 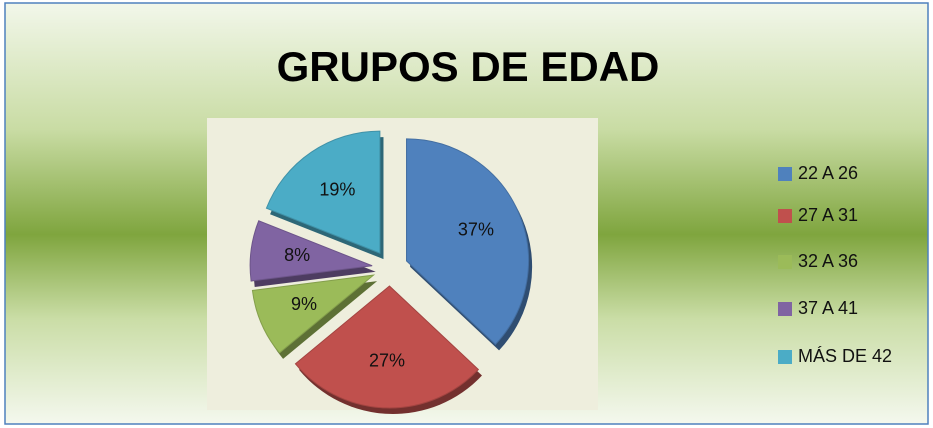 I want to click on data-label: 27%, so click(x=387, y=360).